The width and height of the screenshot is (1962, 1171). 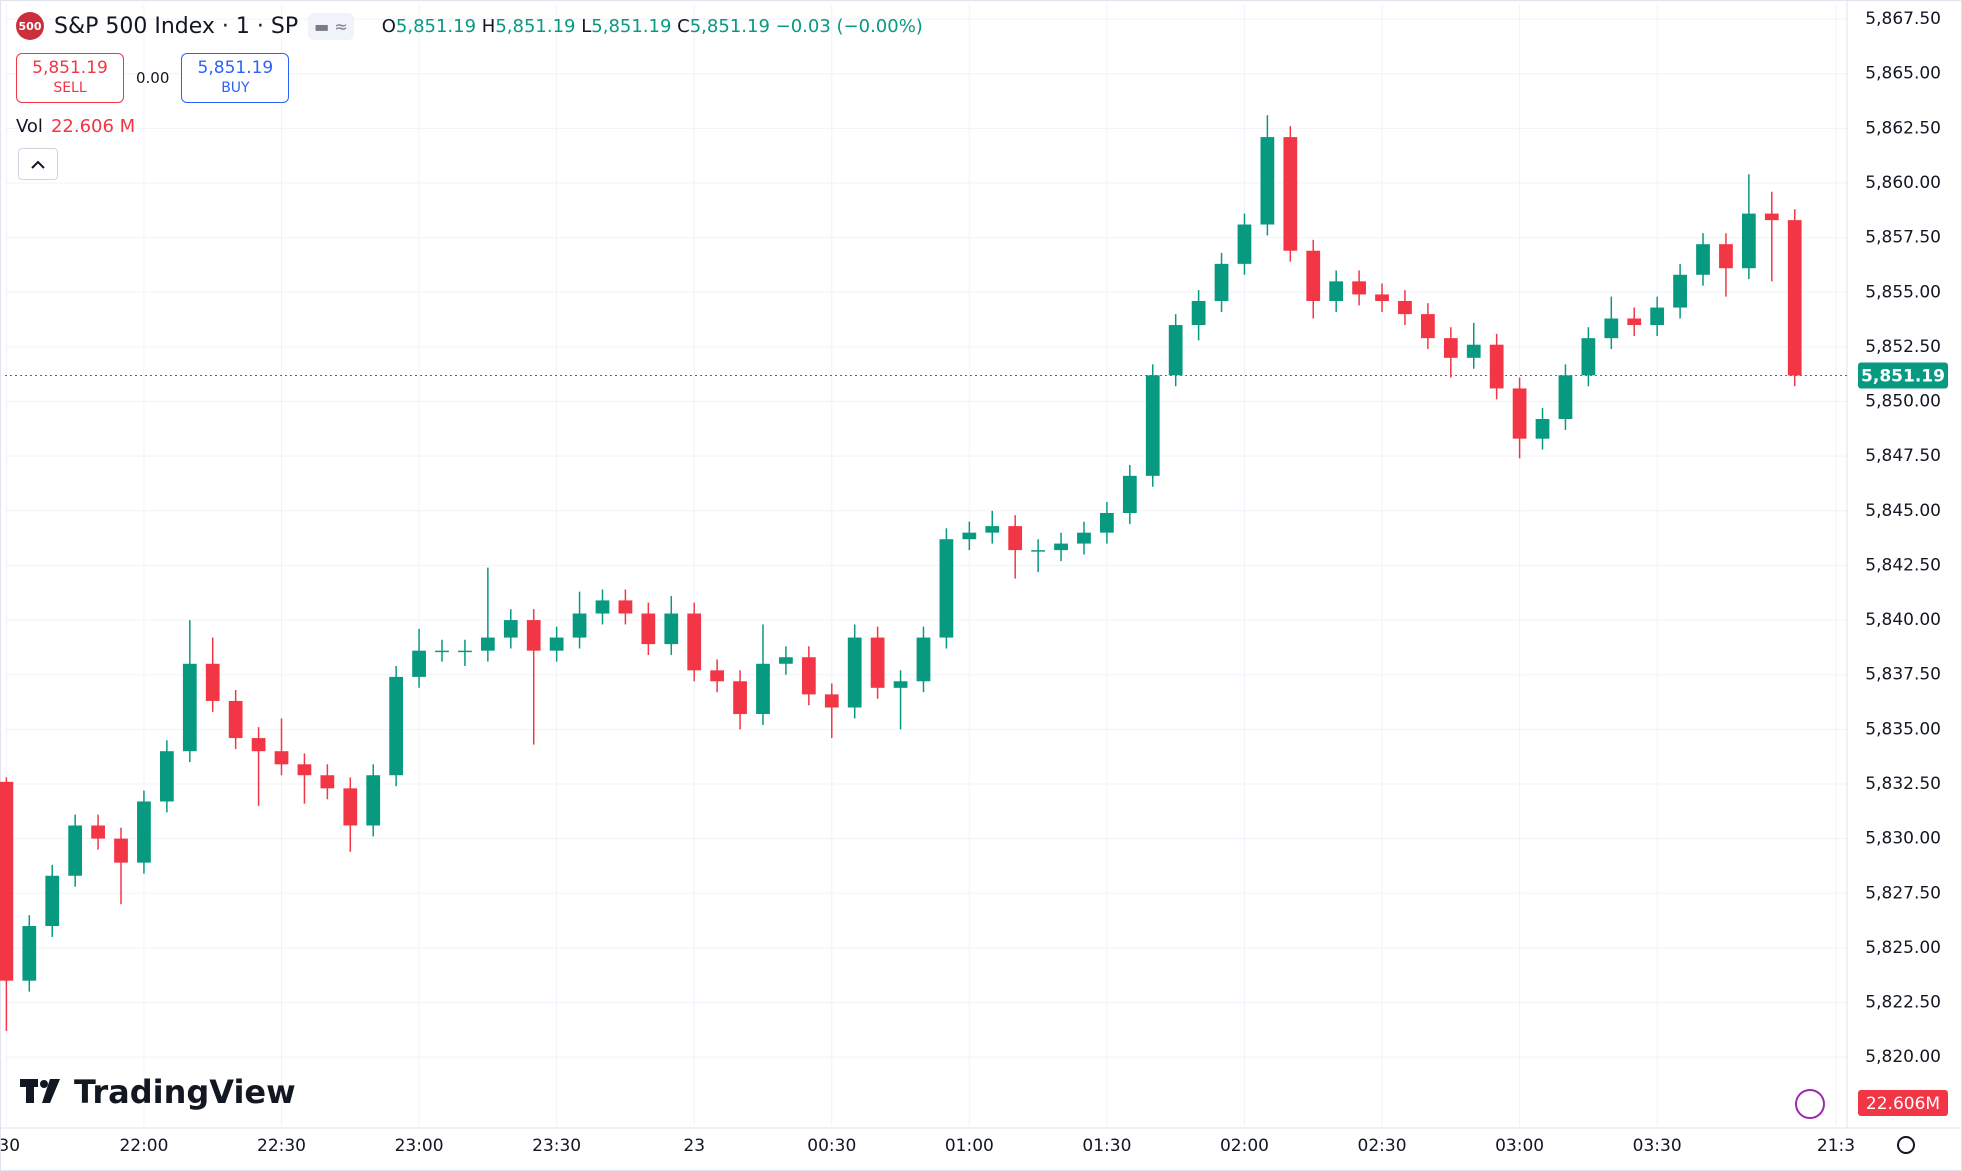 I want to click on y-tick-label: 5,840.00, so click(x=1903, y=620).